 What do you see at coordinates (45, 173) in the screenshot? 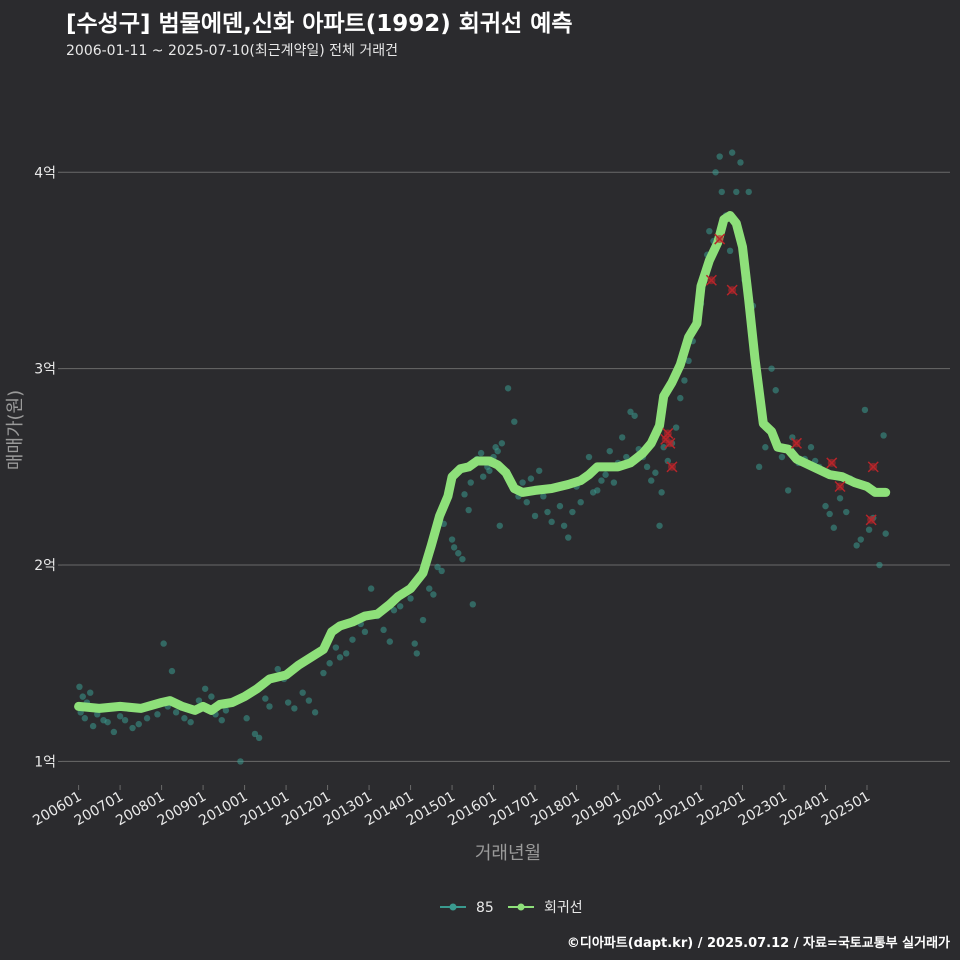
I see `y-tick-label: 4억` at bounding box center [45, 173].